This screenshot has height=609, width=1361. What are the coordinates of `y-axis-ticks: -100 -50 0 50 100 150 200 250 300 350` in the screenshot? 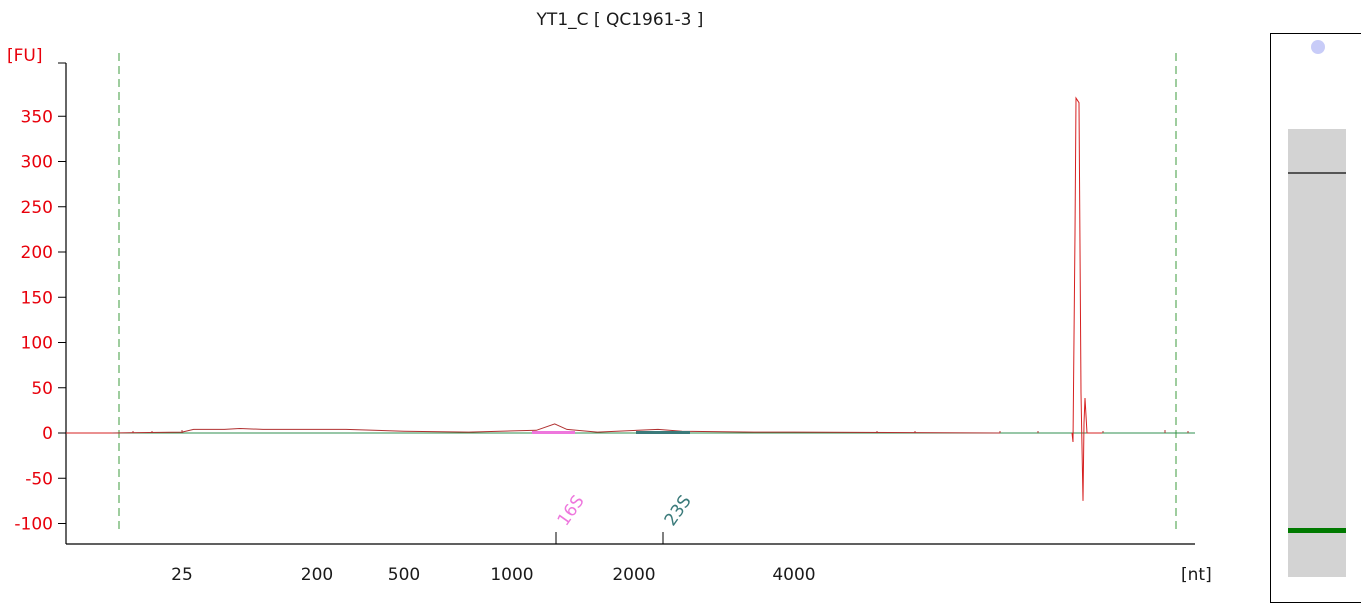 It's located at (40, 298).